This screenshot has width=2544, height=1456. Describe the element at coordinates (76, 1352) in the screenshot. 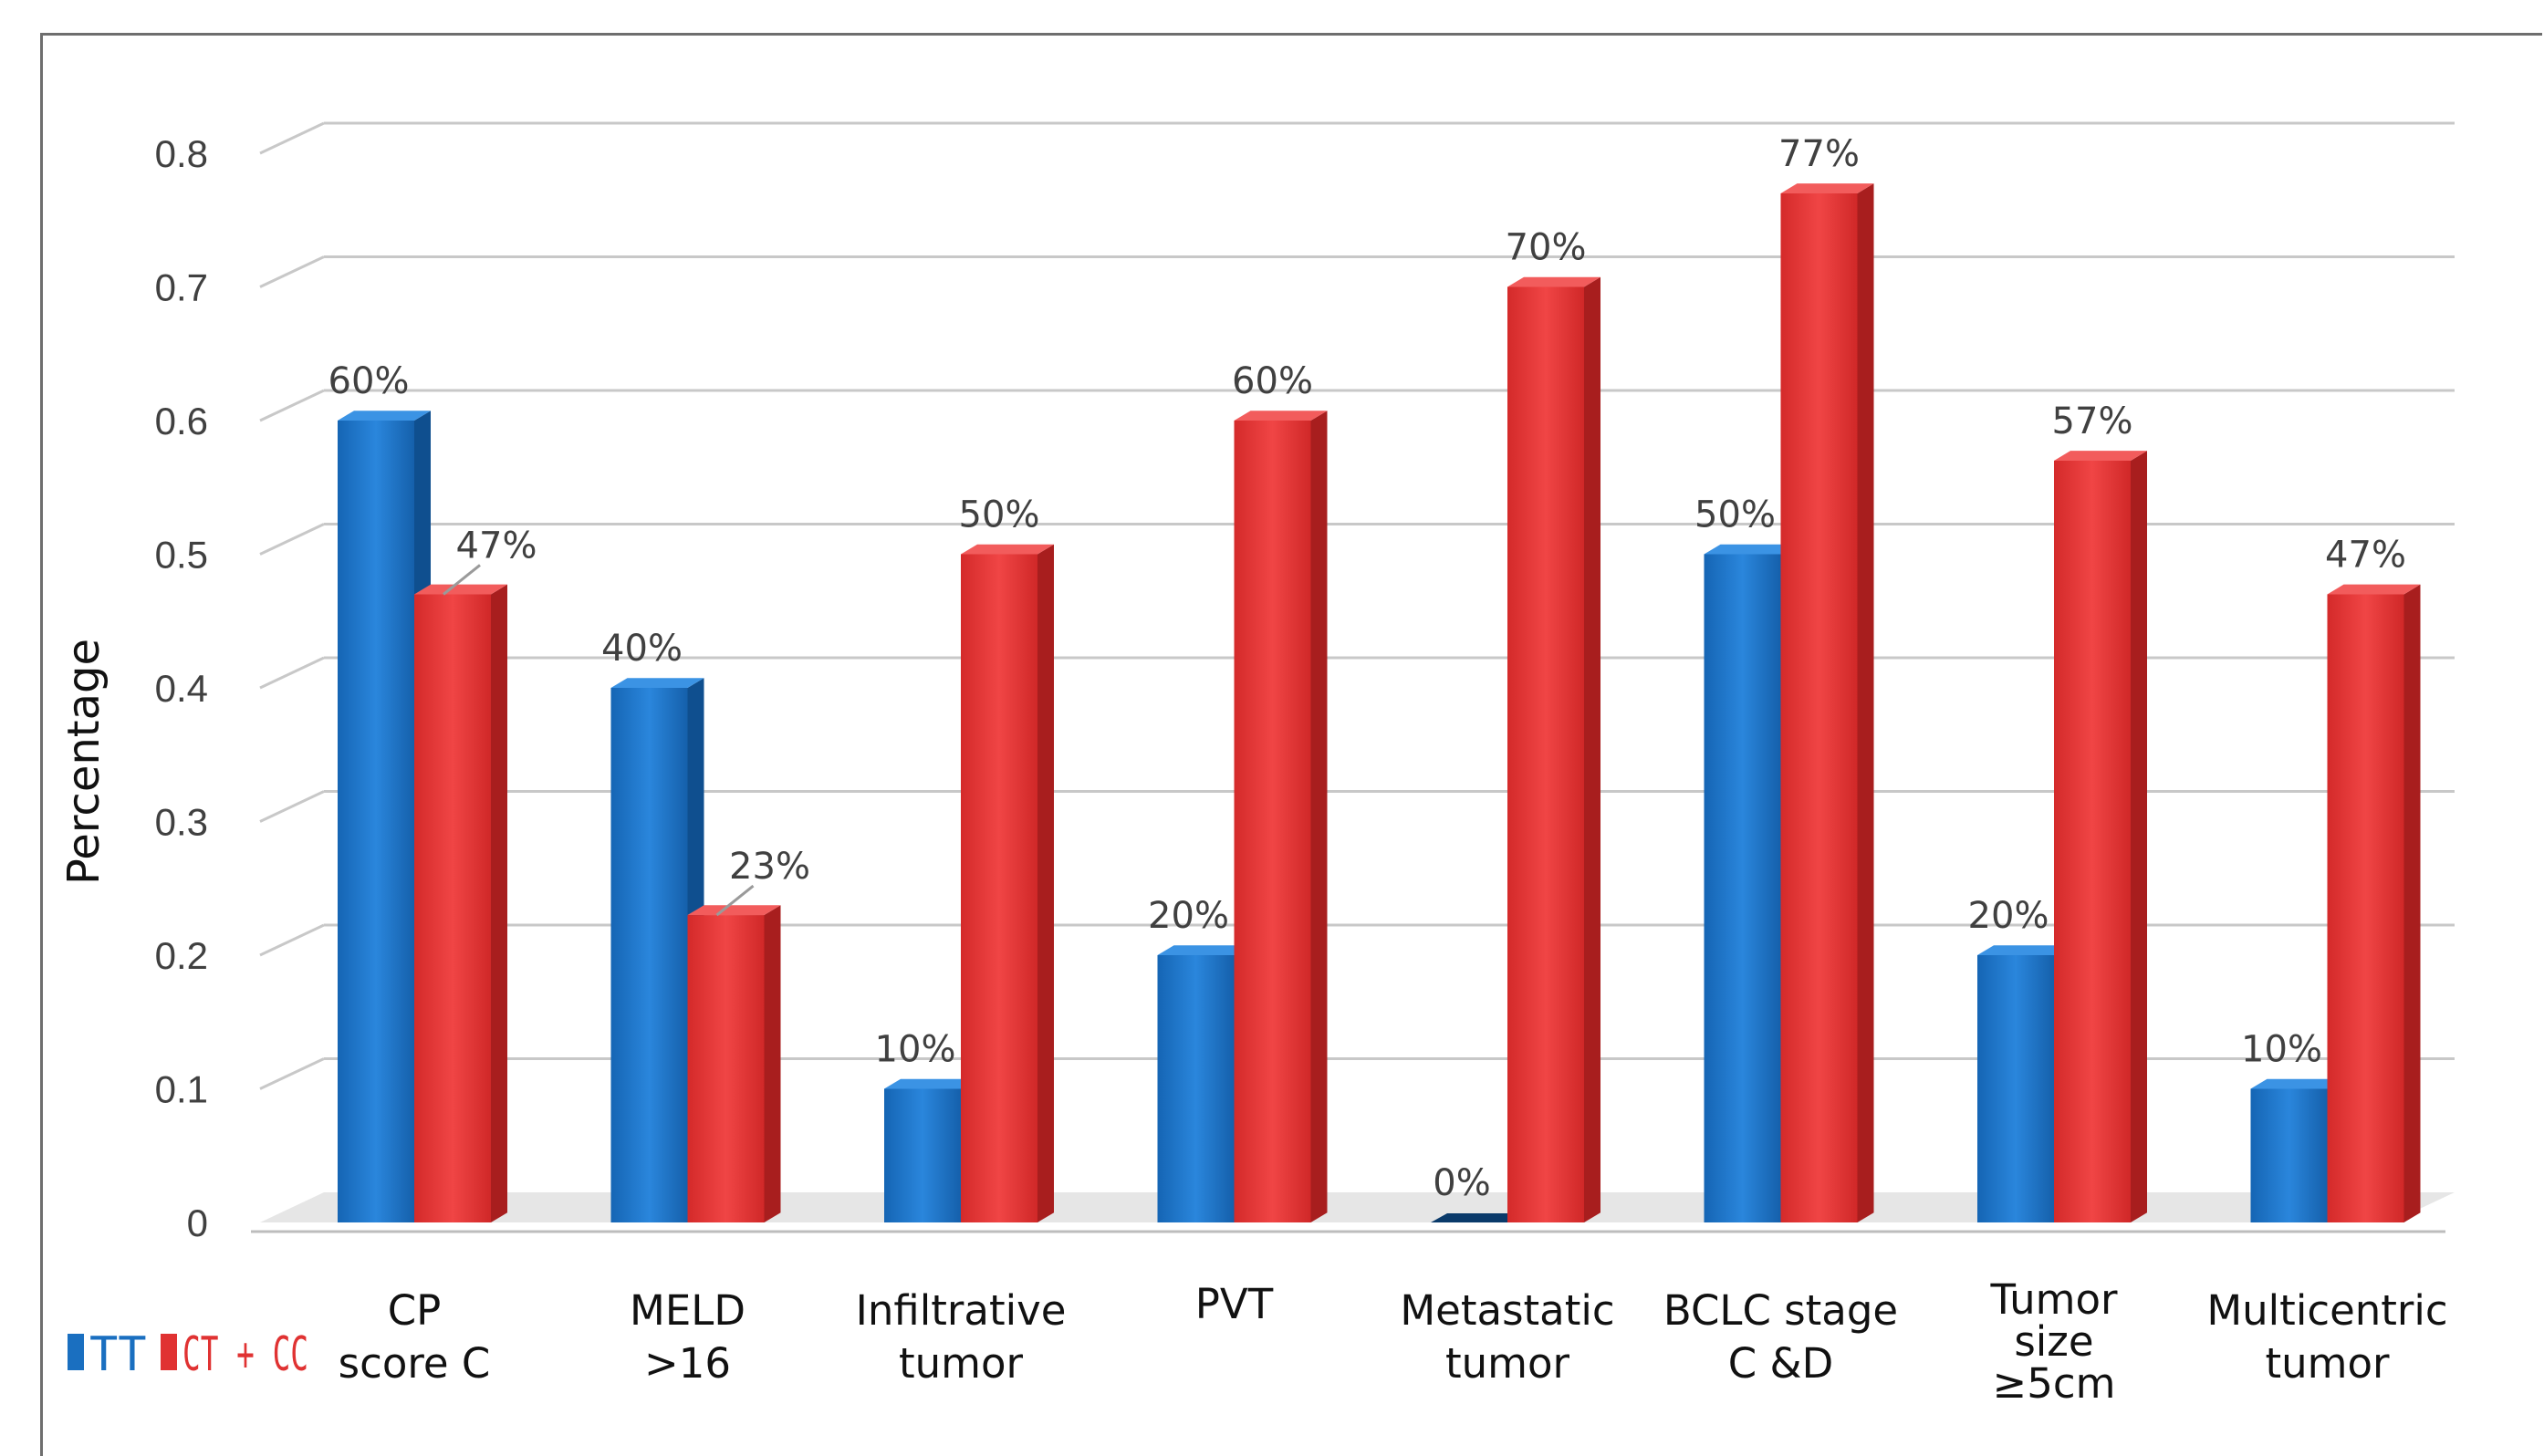

I see `legend-swatch-tt` at that location.